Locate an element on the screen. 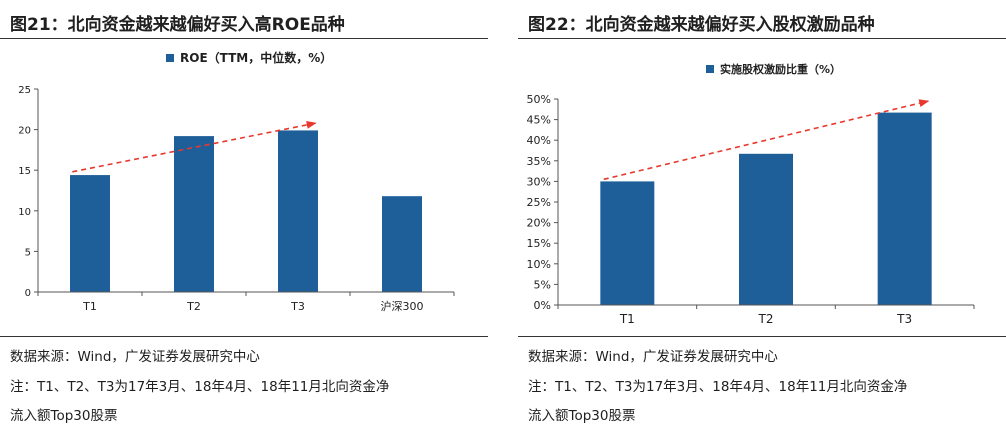 The width and height of the screenshot is (1006, 437). y-tick-label: 20 is located at coordinates (24, 131).